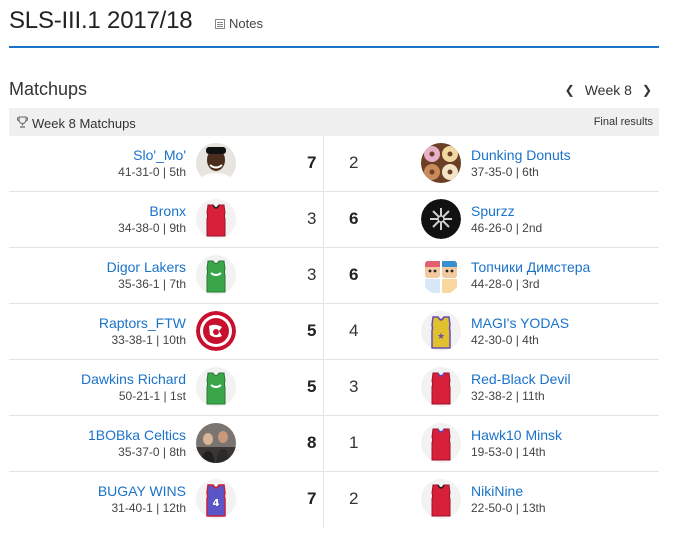  I want to click on number-4-jersey-avatar-icon: 4, so click(216, 499).